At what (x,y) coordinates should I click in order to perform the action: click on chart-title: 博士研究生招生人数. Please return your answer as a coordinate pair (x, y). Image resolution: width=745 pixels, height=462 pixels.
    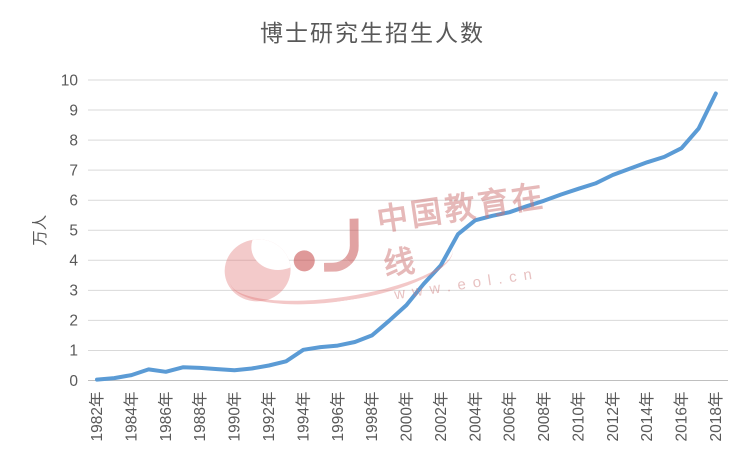
    Looking at the image, I should click on (372, 33).